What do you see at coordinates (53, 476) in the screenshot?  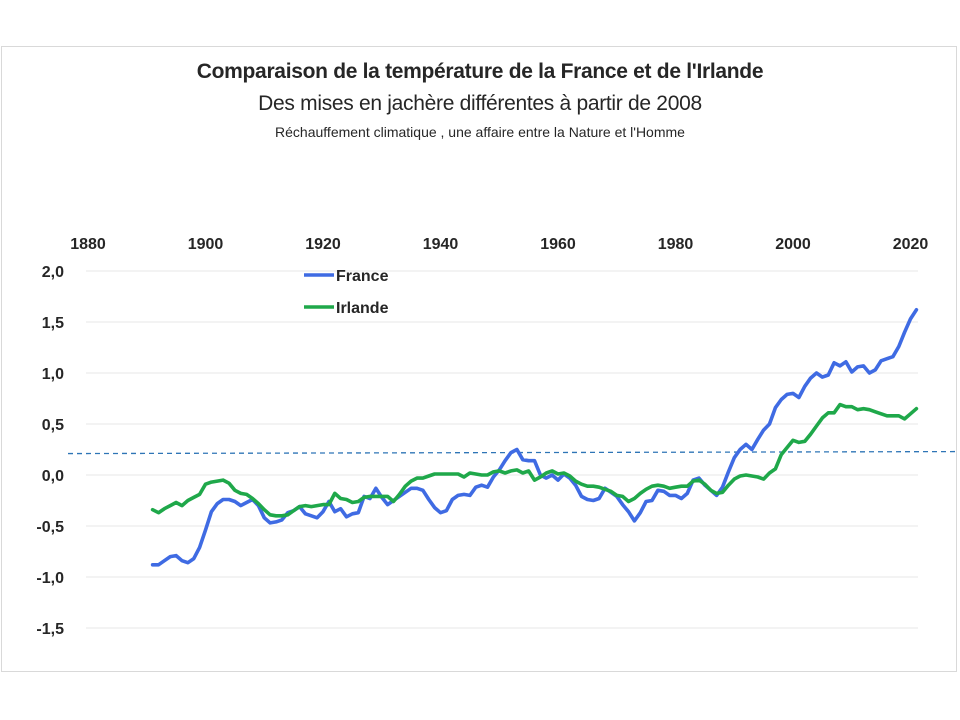 I see `y-tick-label: 0,0` at bounding box center [53, 476].